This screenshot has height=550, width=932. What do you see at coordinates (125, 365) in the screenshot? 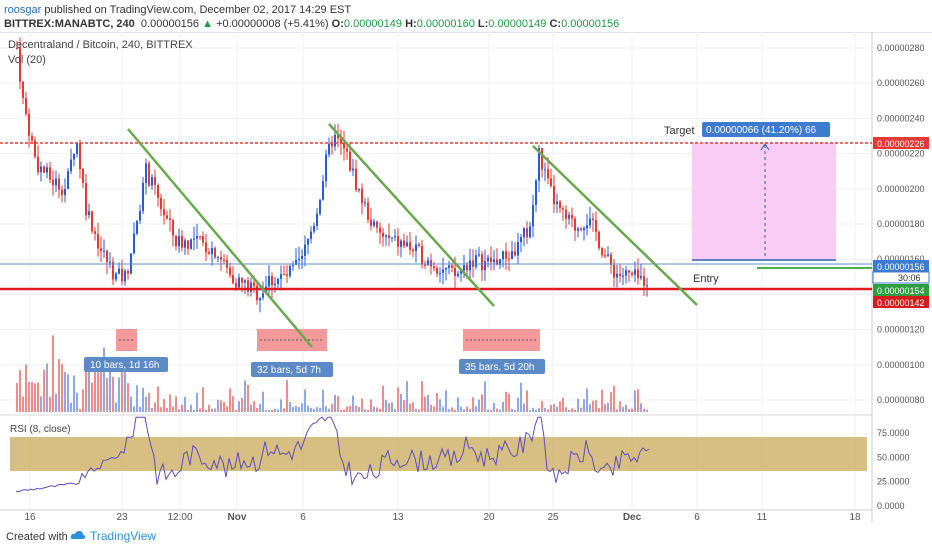
I see `bars-label: 10 bars, 1d 16h` at bounding box center [125, 365].